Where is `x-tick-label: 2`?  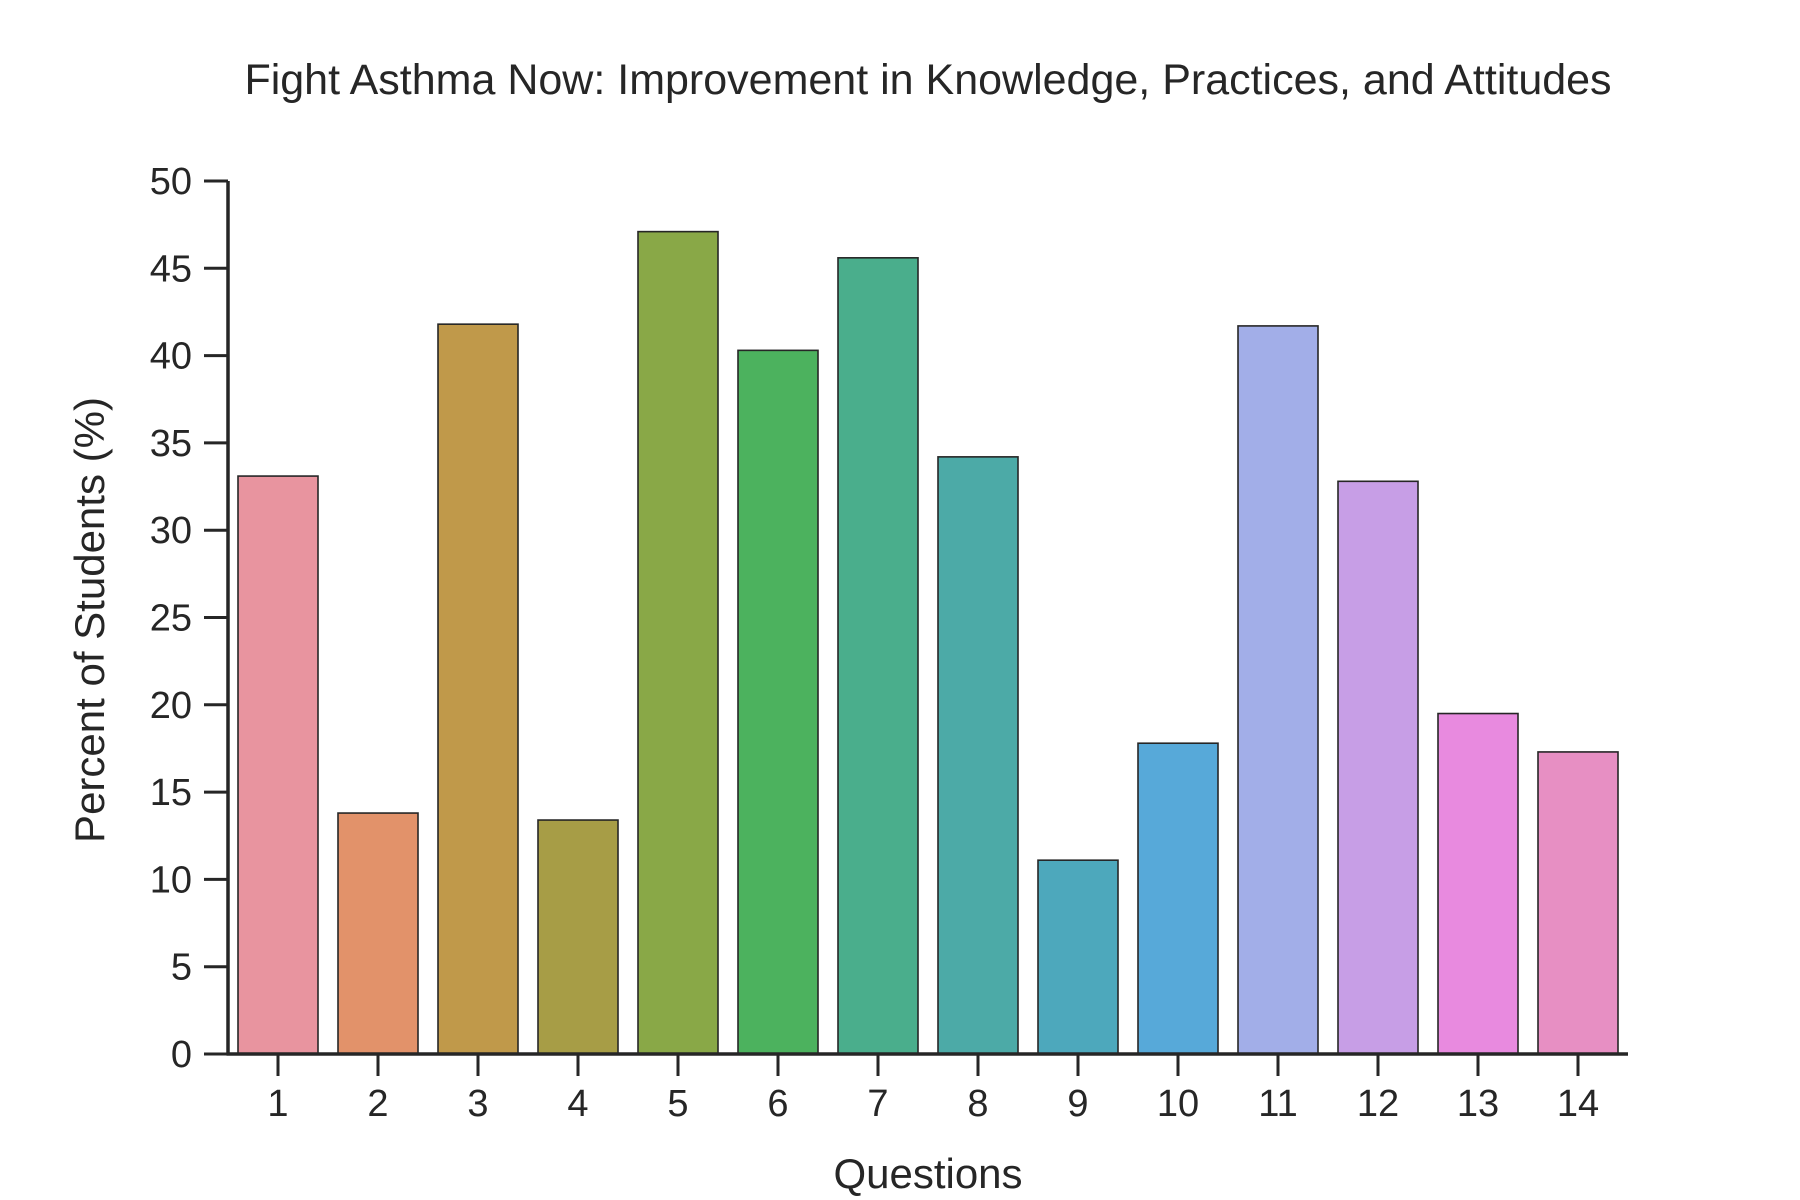
x-tick-label: 2 is located at coordinates (377, 1104).